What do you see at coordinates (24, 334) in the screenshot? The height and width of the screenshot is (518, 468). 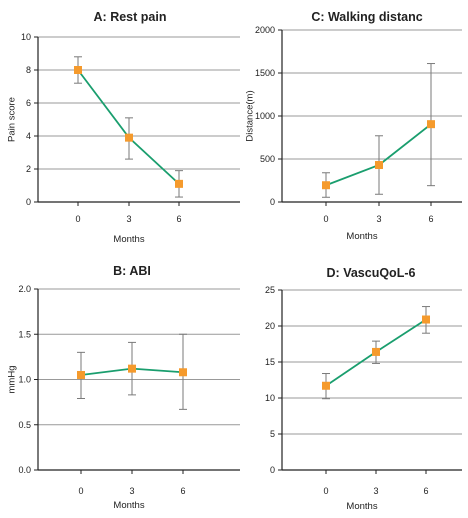 I see `y-tick-label: 1.5` at bounding box center [24, 334].